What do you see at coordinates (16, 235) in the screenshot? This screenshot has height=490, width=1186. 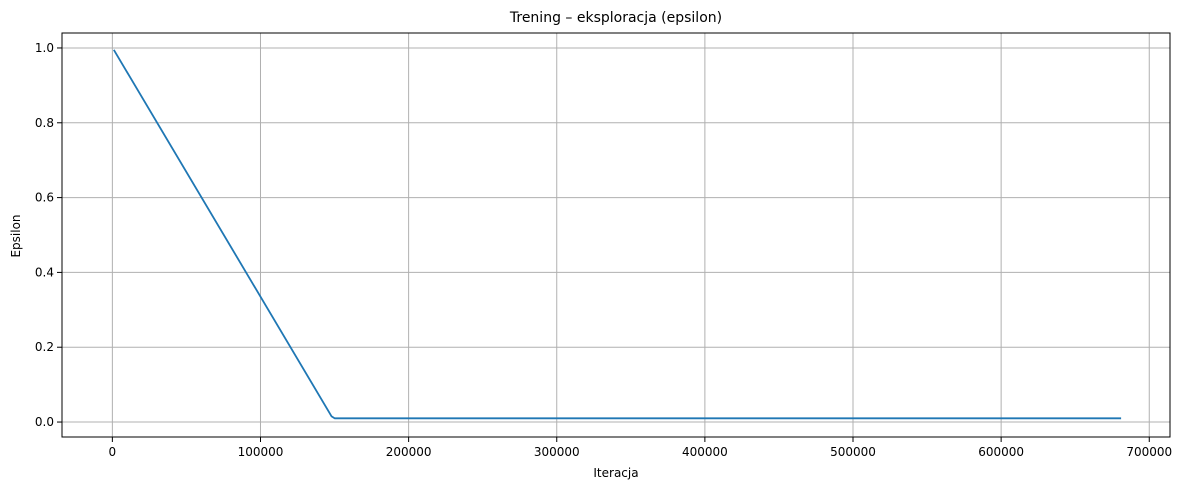 I see `y-axis-label: Epsilon` at bounding box center [16, 235].